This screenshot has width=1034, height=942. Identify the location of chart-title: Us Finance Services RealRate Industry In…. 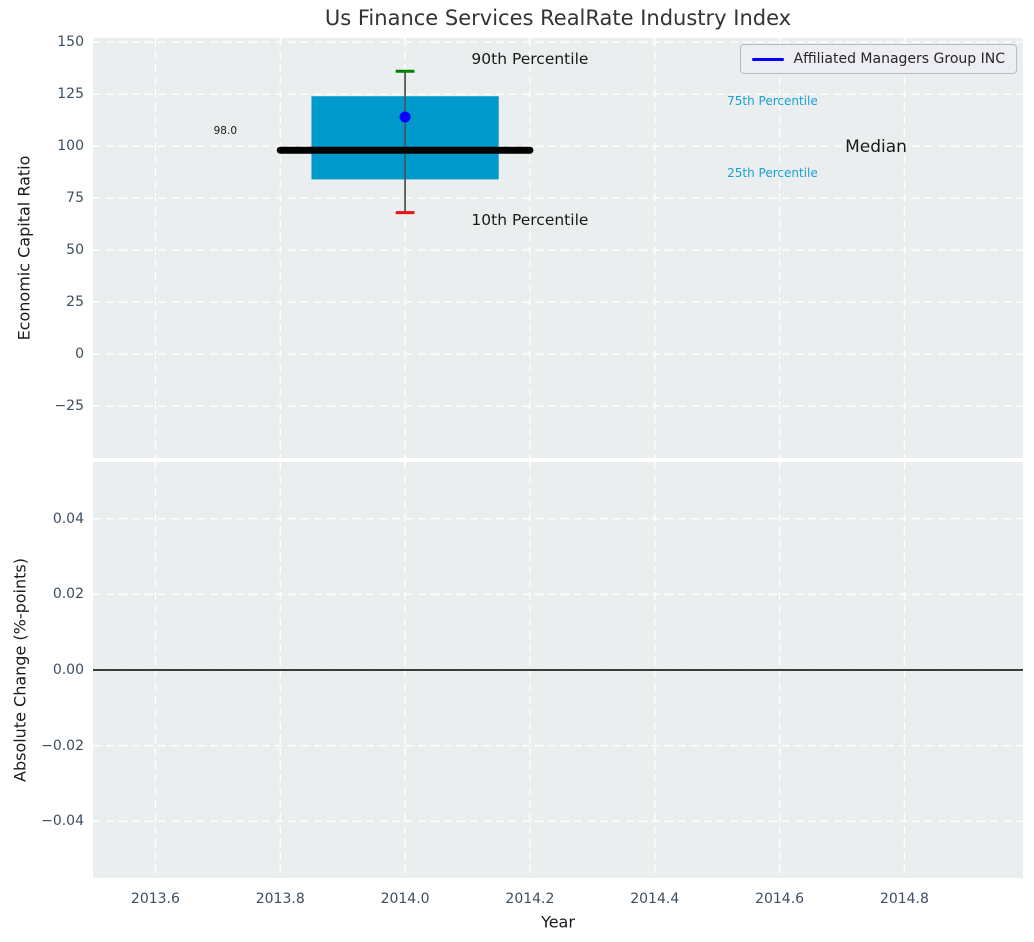
(558, 18).